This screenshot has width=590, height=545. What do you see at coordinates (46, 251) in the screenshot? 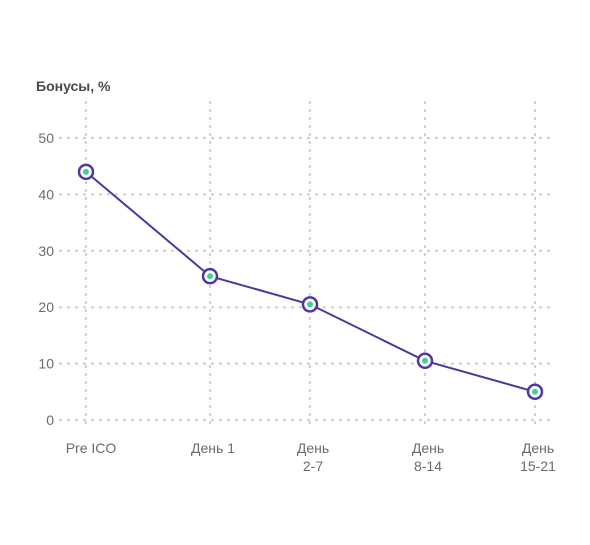
I see `y-tick-label: 30` at bounding box center [46, 251].